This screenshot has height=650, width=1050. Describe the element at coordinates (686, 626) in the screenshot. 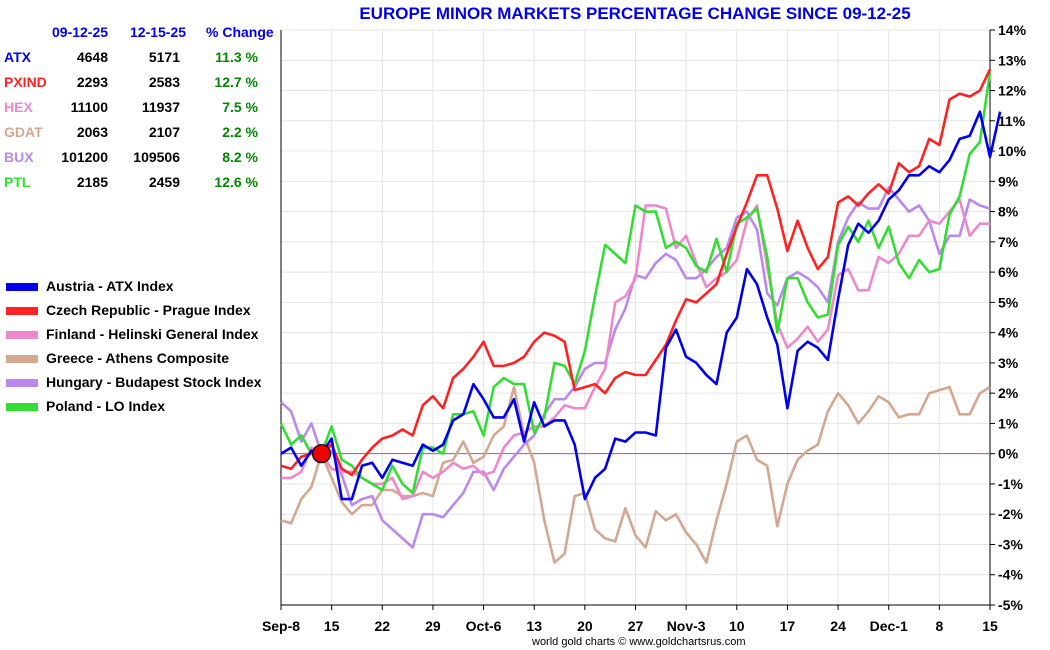

I see `x-tick-label: Nov-3` at that location.